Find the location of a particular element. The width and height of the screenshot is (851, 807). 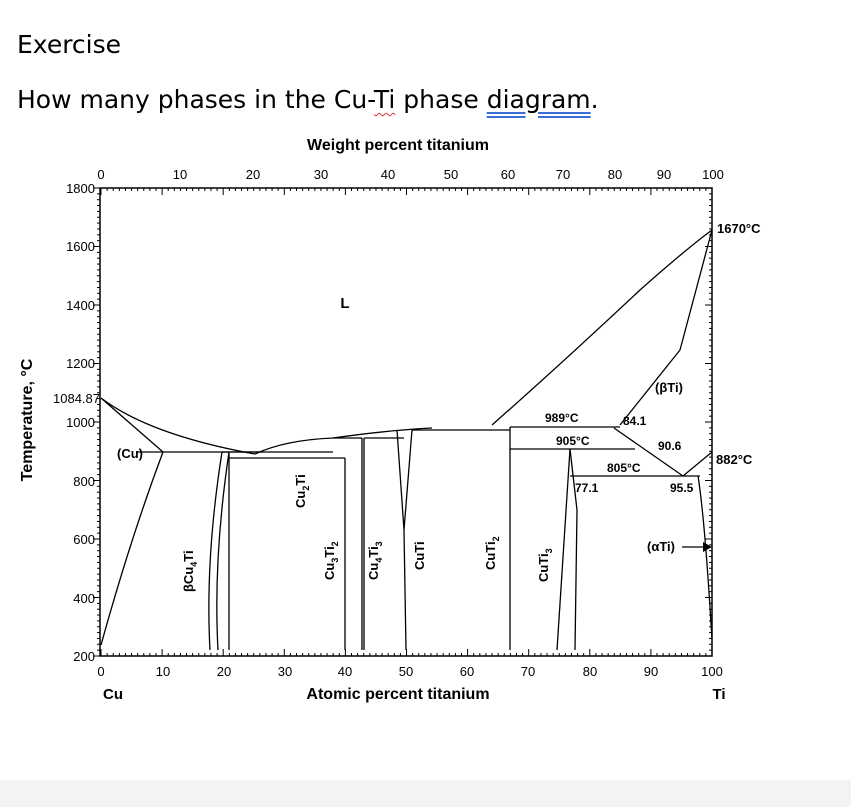

svg-text: CuTi3 is located at coordinates (545, 565).